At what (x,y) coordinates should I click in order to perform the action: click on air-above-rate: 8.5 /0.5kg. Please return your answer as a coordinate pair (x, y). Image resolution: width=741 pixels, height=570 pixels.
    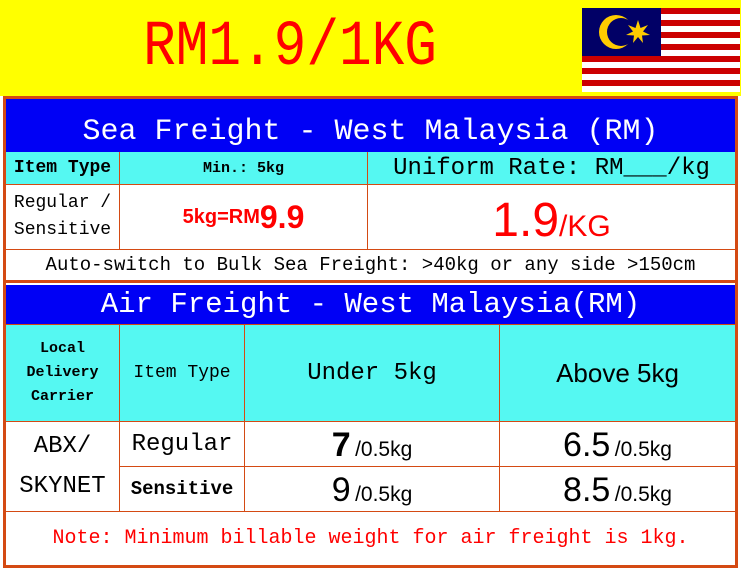
    Looking at the image, I should click on (617, 489).